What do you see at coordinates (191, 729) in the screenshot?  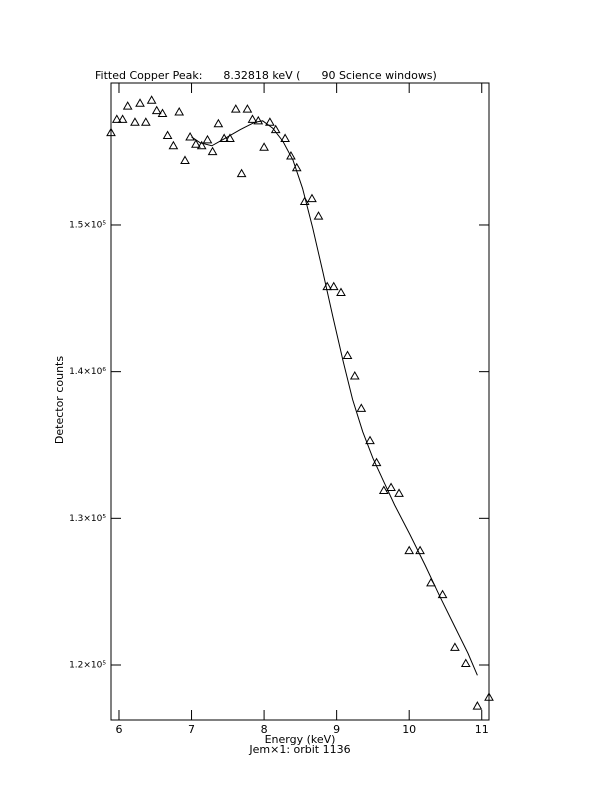 I see `x-tick-label: 7` at bounding box center [191, 729].